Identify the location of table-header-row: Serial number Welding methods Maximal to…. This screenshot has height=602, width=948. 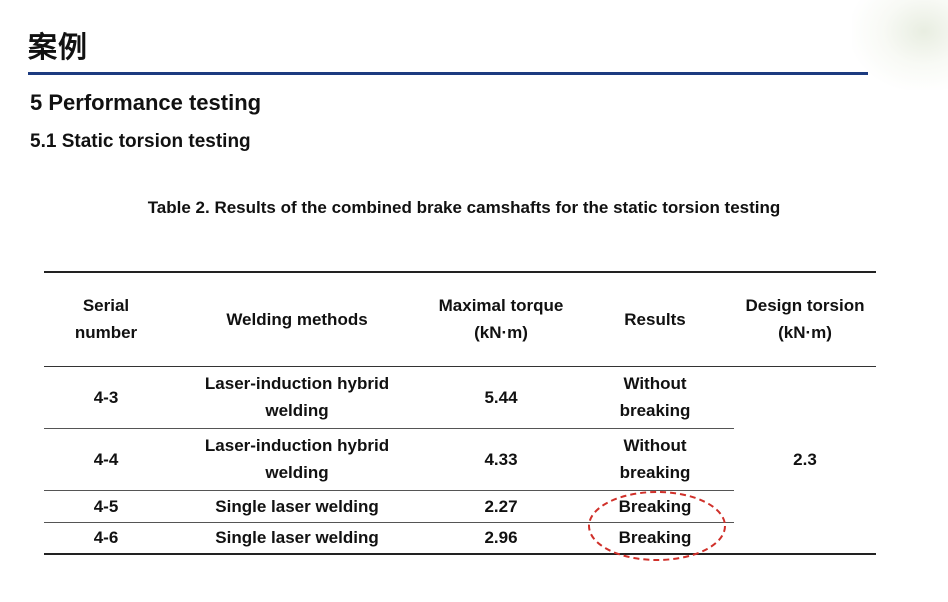
(460, 319).